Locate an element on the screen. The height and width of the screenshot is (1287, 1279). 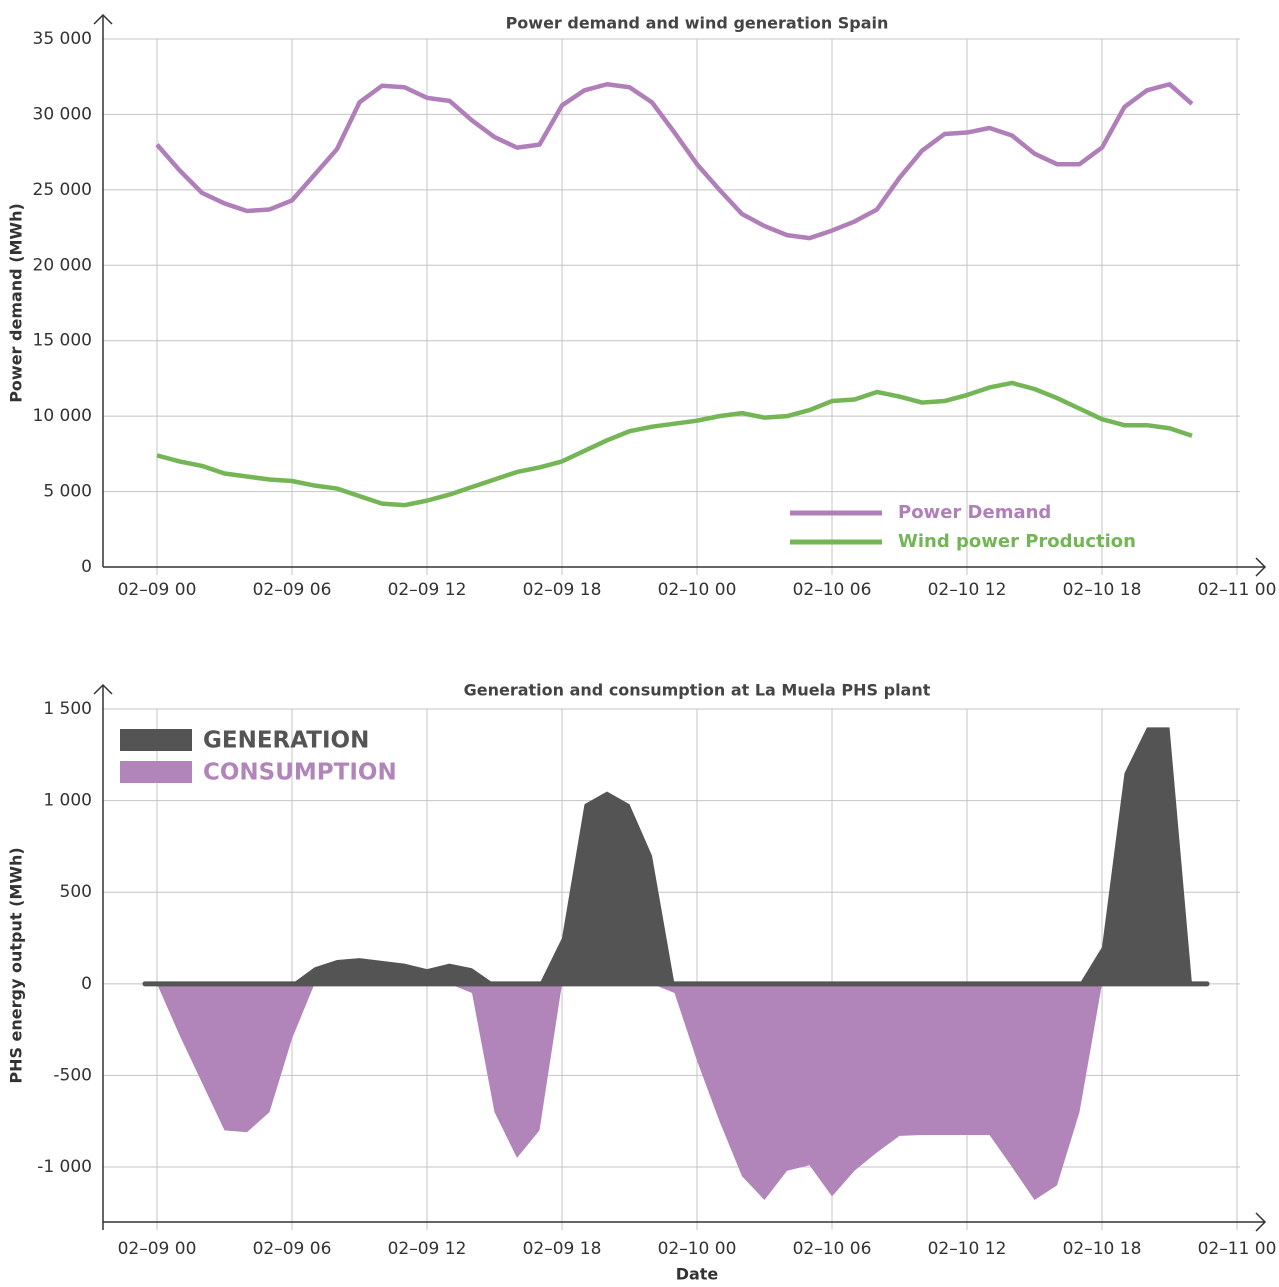
y-tick-label: 30 000 is located at coordinates (62, 114).